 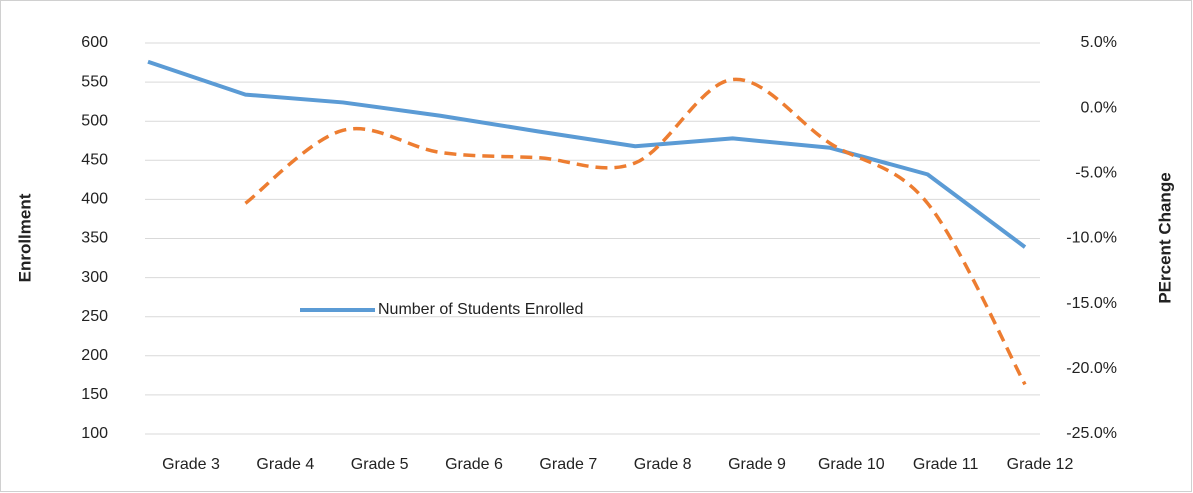 What do you see at coordinates (1096, 173) in the screenshot?
I see `y2-tick-label: -5.0%` at bounding box center [1096, 173].